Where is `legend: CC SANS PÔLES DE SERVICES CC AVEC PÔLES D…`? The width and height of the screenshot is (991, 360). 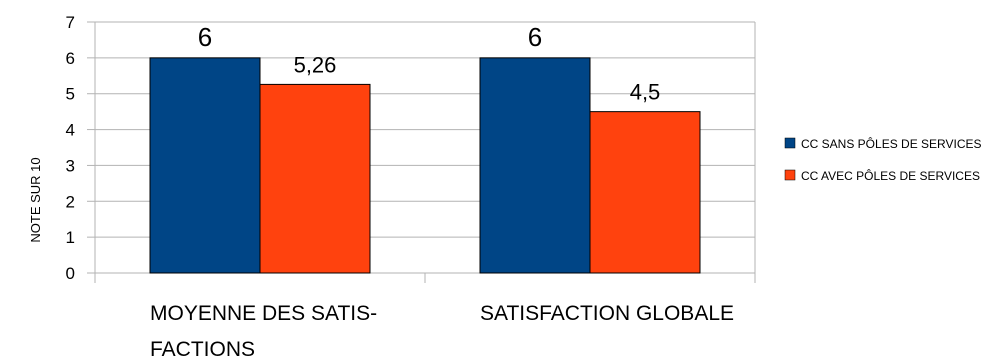 legend: CC SANS PÔLES DE SERVICES CC AVEC PÔLES D… is located at coordinates (883, 159).